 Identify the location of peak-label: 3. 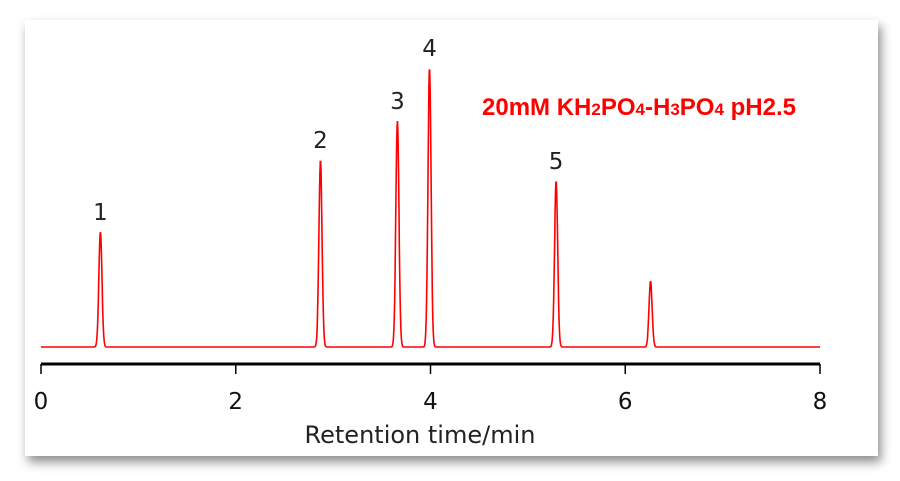
(397, 102).